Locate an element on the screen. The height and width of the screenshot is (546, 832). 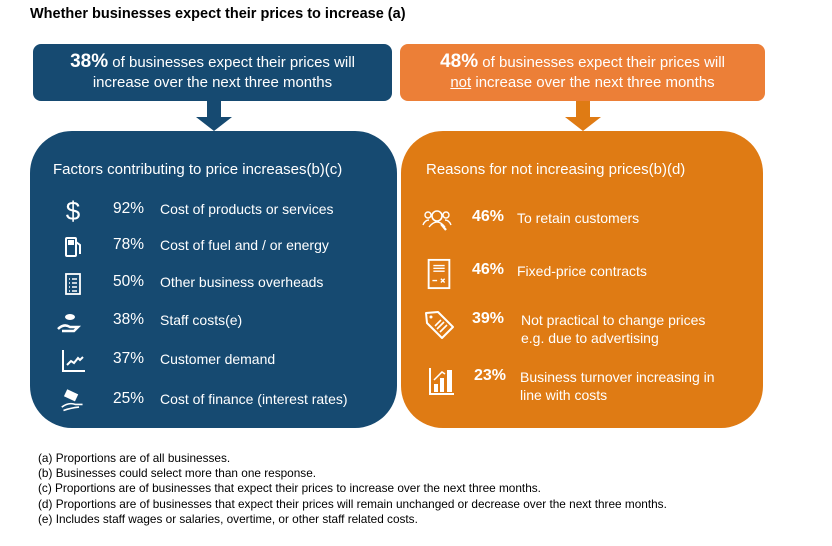
reason-pct: 23% is located at coordinates (490, 375).